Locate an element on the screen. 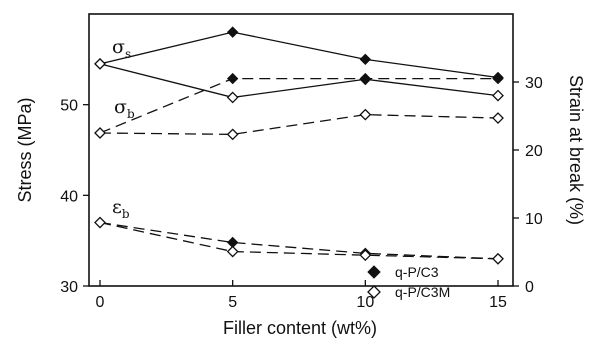 The image size is (590, 342). x-tick-label: 5 is located at coordinates (232, 302).